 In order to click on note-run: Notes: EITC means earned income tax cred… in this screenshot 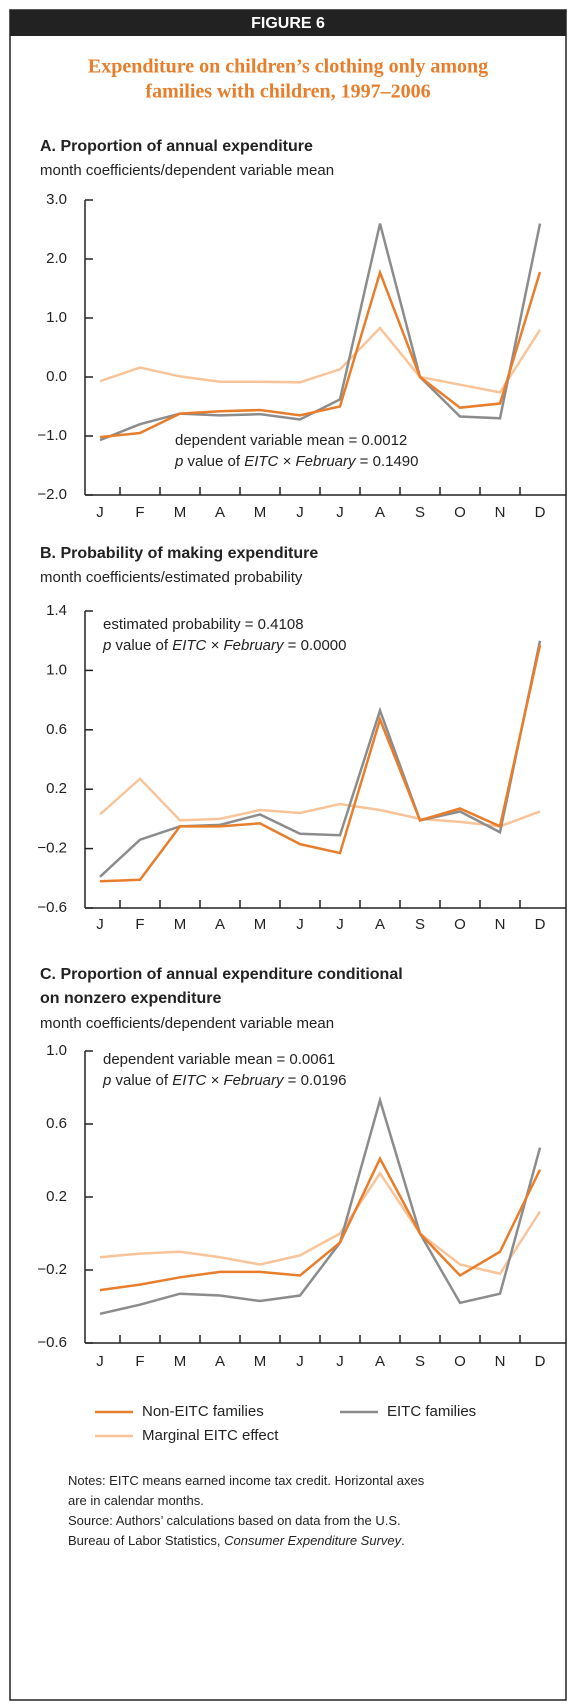, I will do `click(246, 1480)`.